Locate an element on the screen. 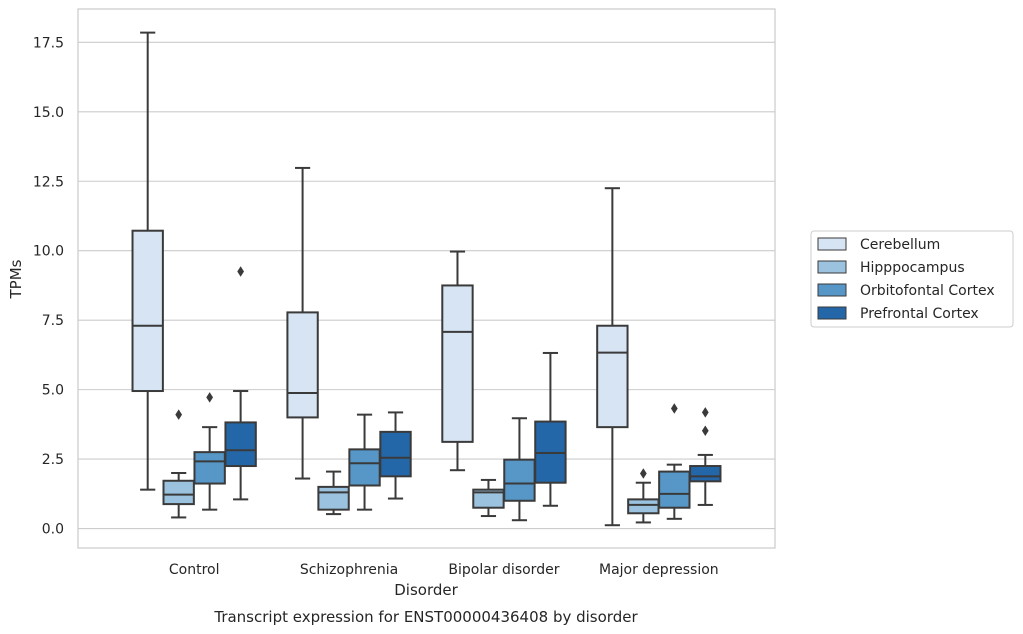 The image size is (1023, 634). legend-item: Prefrontal Cortex is located at coordinates (898, 314).